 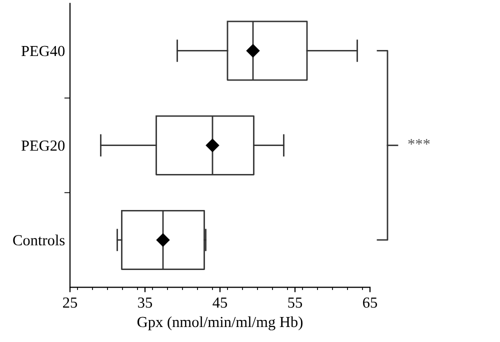 I want to click on x-tick-label: 65, so click(x=370, y=302).